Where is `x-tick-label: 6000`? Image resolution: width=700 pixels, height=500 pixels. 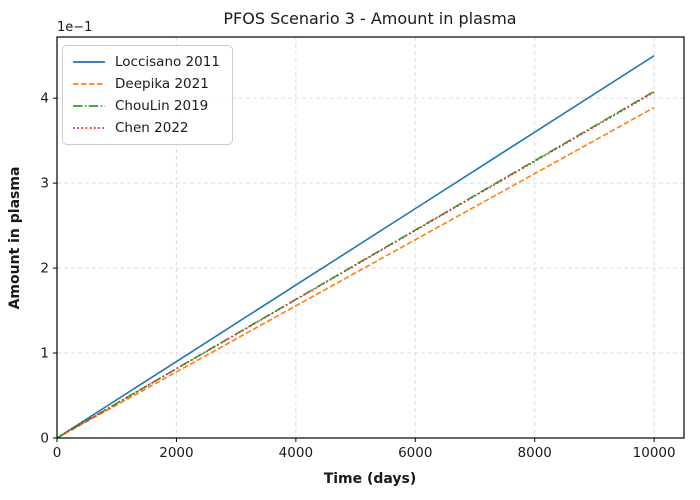
x-tick-label: 6000 is located at coordinates (415, 453).